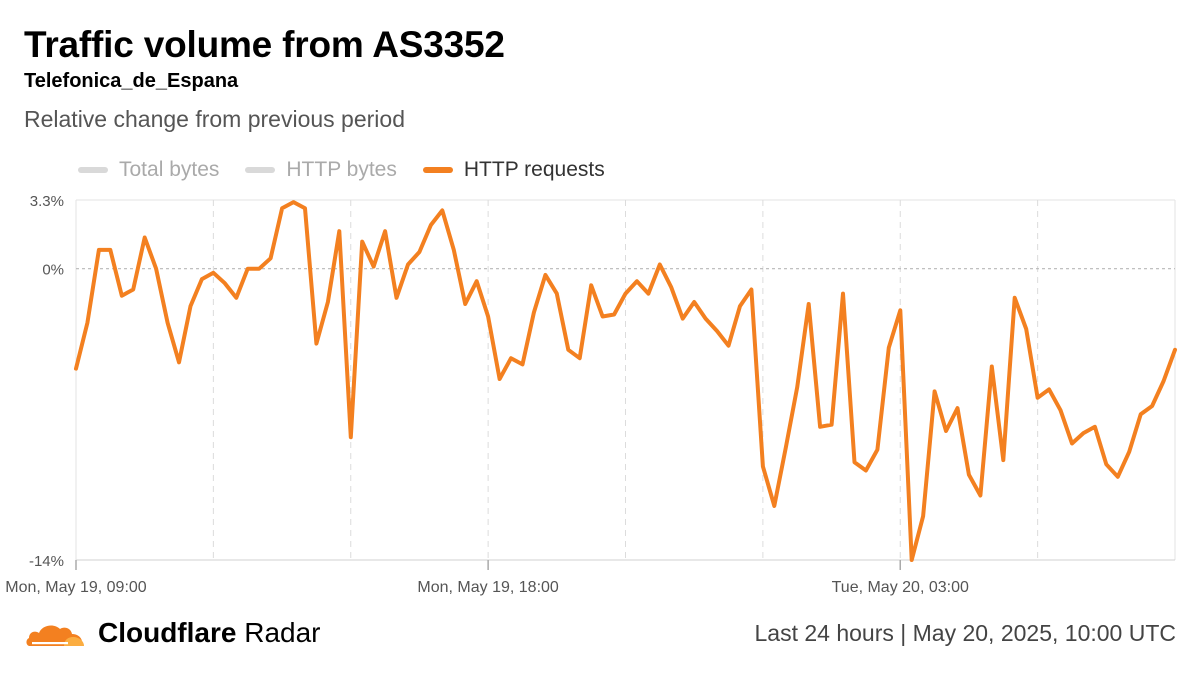 This screenshot has width=1200, height=675. I want to click on y-axis: 3.3% 0% -14%, so click(46, 381).